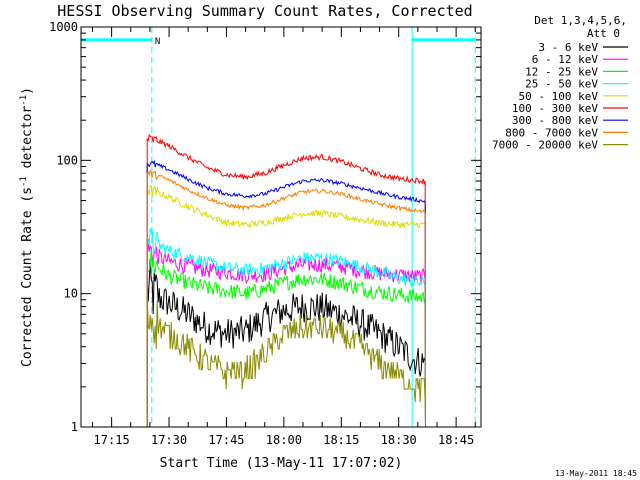  I want to click on timestamp: 13-May-2011 18:45, so click(596, 473).